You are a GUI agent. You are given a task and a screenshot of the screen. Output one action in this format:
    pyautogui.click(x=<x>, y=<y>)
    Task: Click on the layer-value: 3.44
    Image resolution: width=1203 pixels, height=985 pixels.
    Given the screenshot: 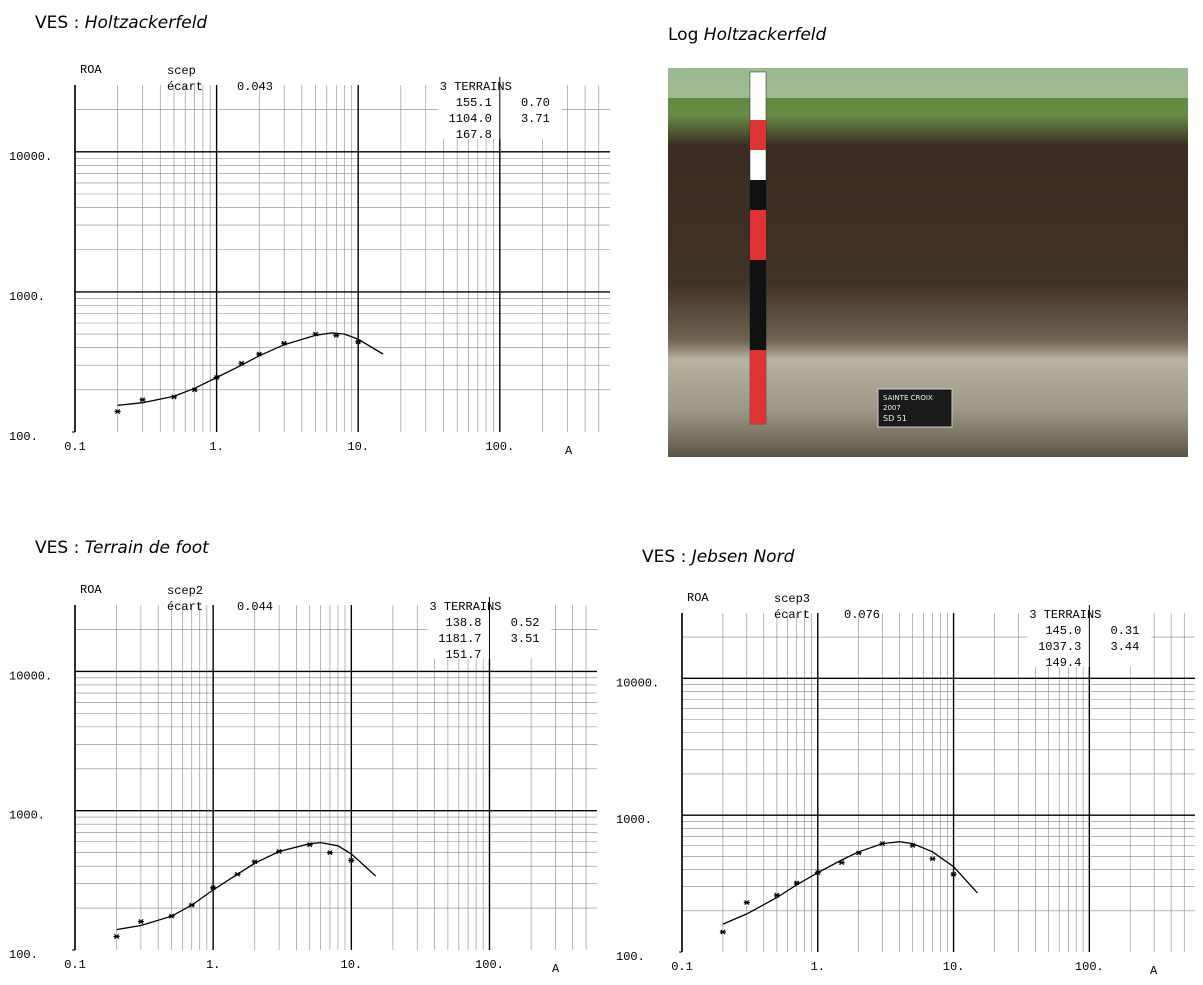 What is the action you would take?
    pyautogui.click(x=1125, y=647)
    